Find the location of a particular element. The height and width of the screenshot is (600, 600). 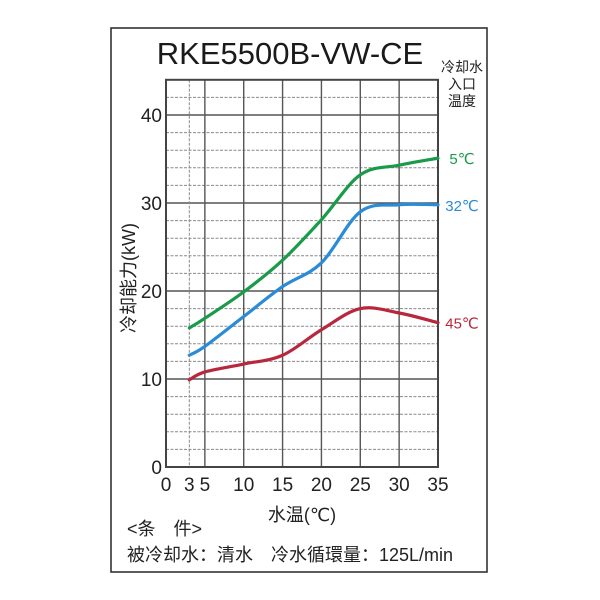

y-tick-label: 20 is located at coordinates (151, 292).